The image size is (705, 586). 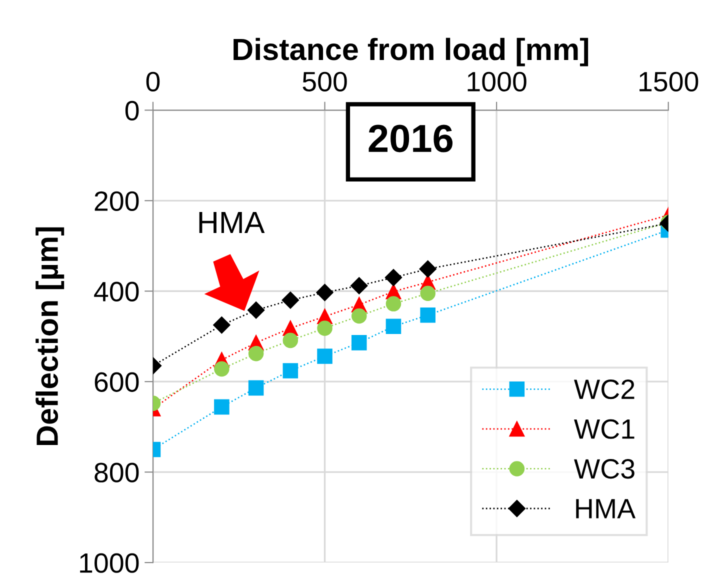 What do you see at coordinates (116, 382) in the screenshot?
I see `y-tick-label: 600` at bounding box center [116, 382].